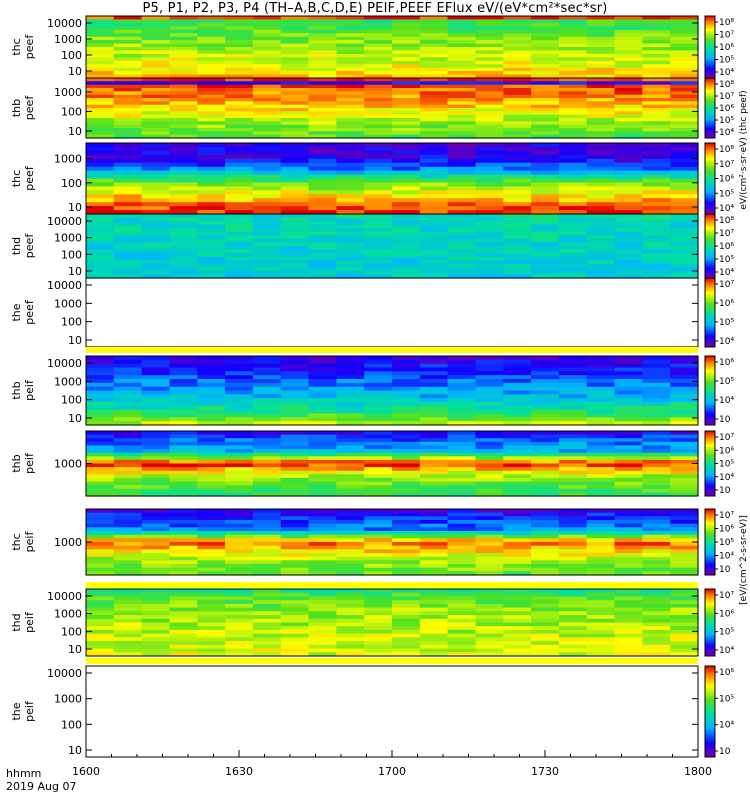  What do you see at coordinates (16, 390) in the screenshot?
I see `panel-label: thb` at bounding box center [16, 390].